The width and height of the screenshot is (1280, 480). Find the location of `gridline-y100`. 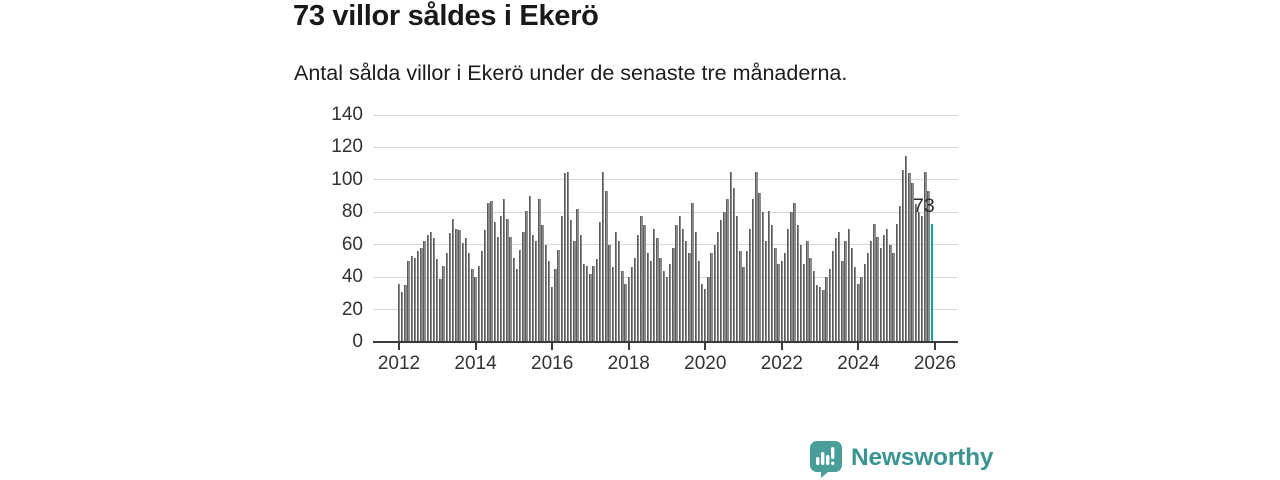

gridline-y100 is located at coordinates (665, 180).